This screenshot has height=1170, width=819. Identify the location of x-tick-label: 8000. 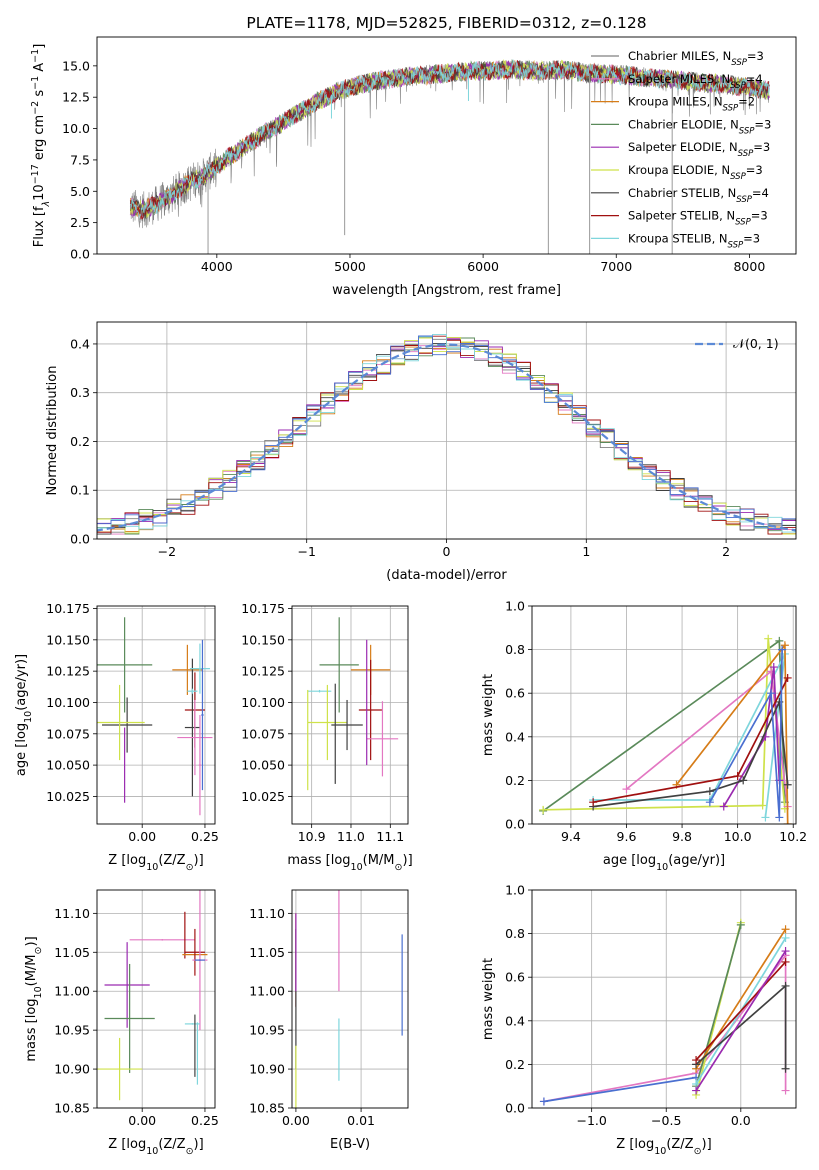
(749, 266).